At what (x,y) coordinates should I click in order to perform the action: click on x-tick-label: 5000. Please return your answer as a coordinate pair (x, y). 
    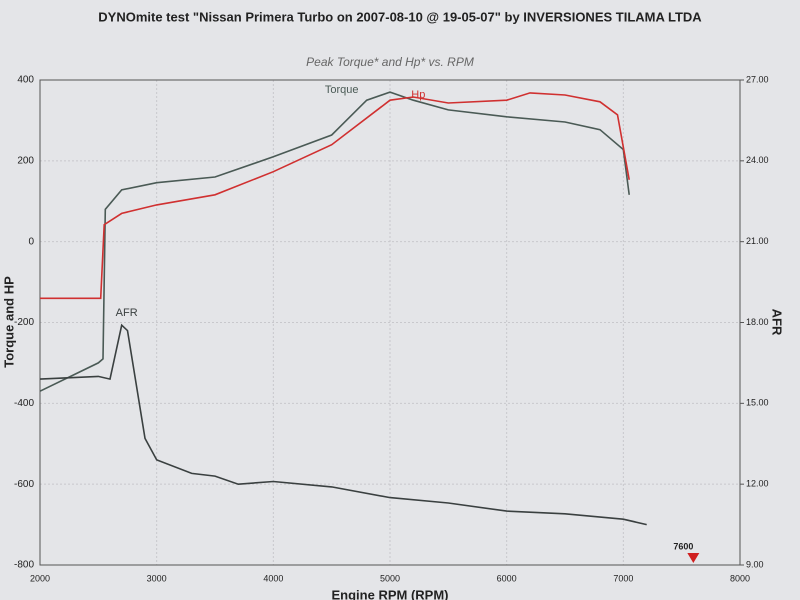
    Looking at the image, I should click on (390, 578).